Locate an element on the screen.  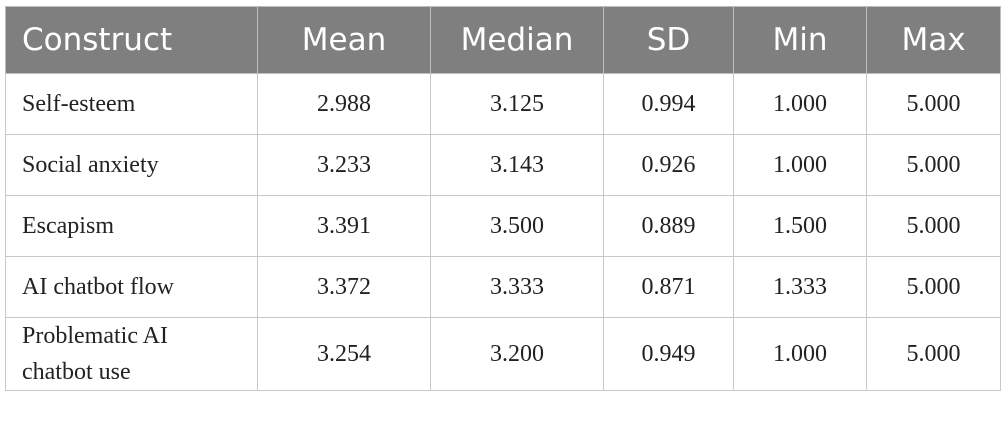
table-row: Escapism 3.391 3.500 0.889 1.500 5.000 is located at coordinates (503, 226).